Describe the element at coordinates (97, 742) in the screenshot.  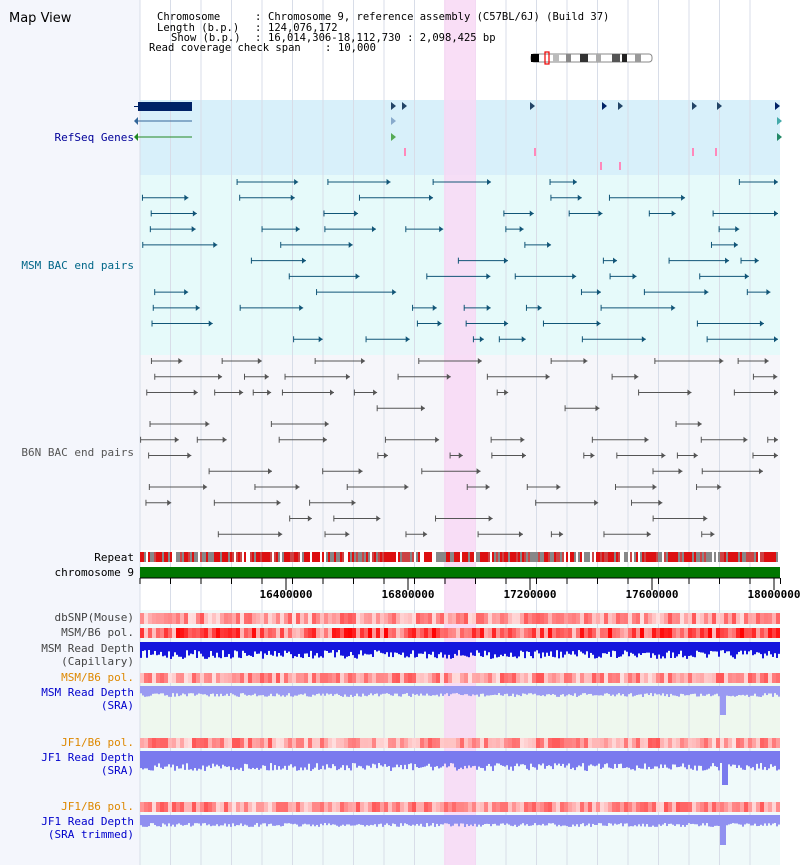
I see `jf1-b6-pol-label: JF1/B6 pol.` at that location.